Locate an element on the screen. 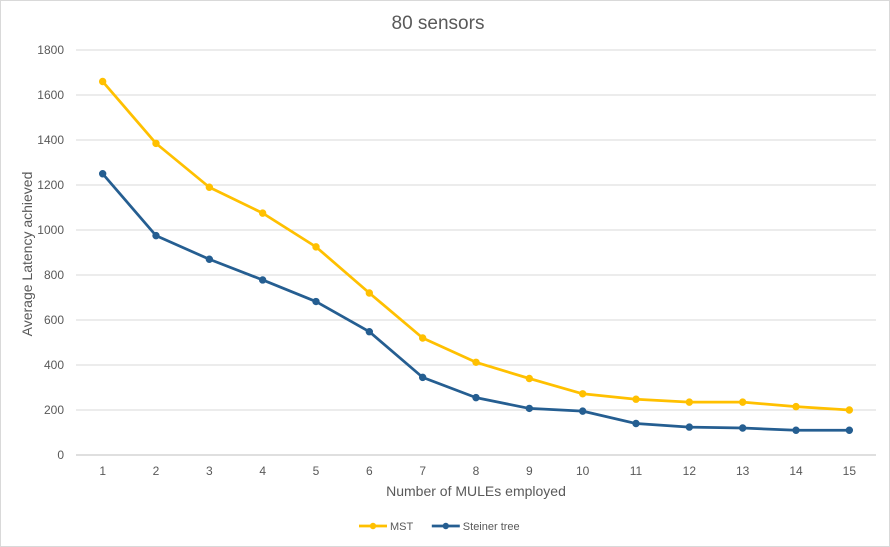 This screenshot has height=547, width=890. x-tick-label: 4 is located at coordinates (262, 471).